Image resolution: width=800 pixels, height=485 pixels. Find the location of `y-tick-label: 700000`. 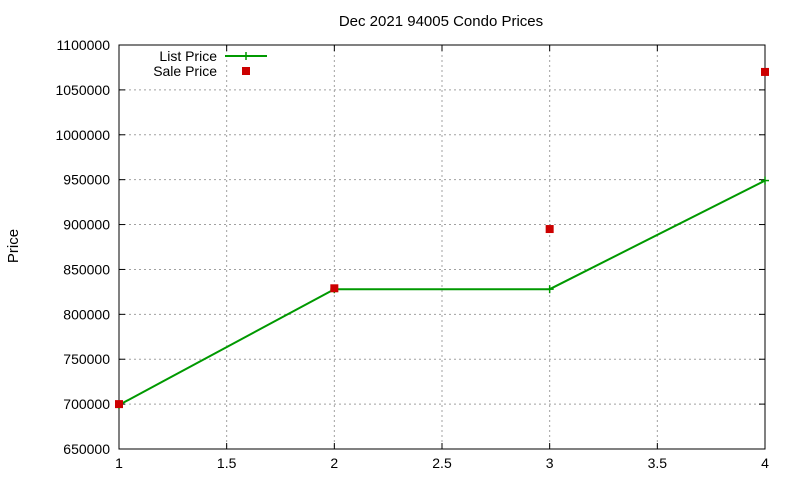

y-tick-label: 700000 is located at coordinates (86, 404).